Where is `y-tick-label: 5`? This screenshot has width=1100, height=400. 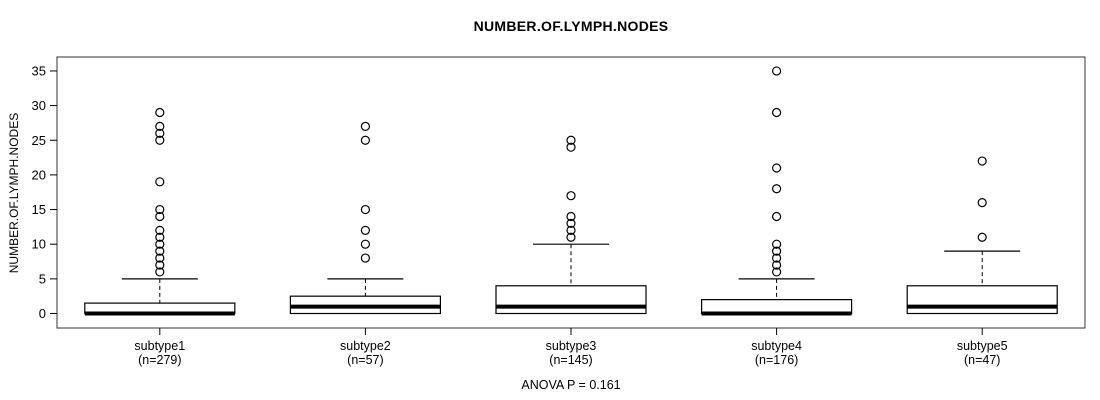
y-tick-label: 5 is located at coordinates (42, 278).